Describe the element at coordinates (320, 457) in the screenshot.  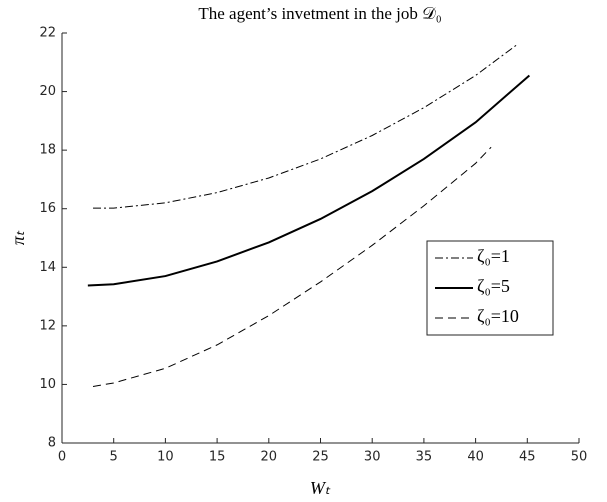
I see `x-tick-label: 25` at that location.